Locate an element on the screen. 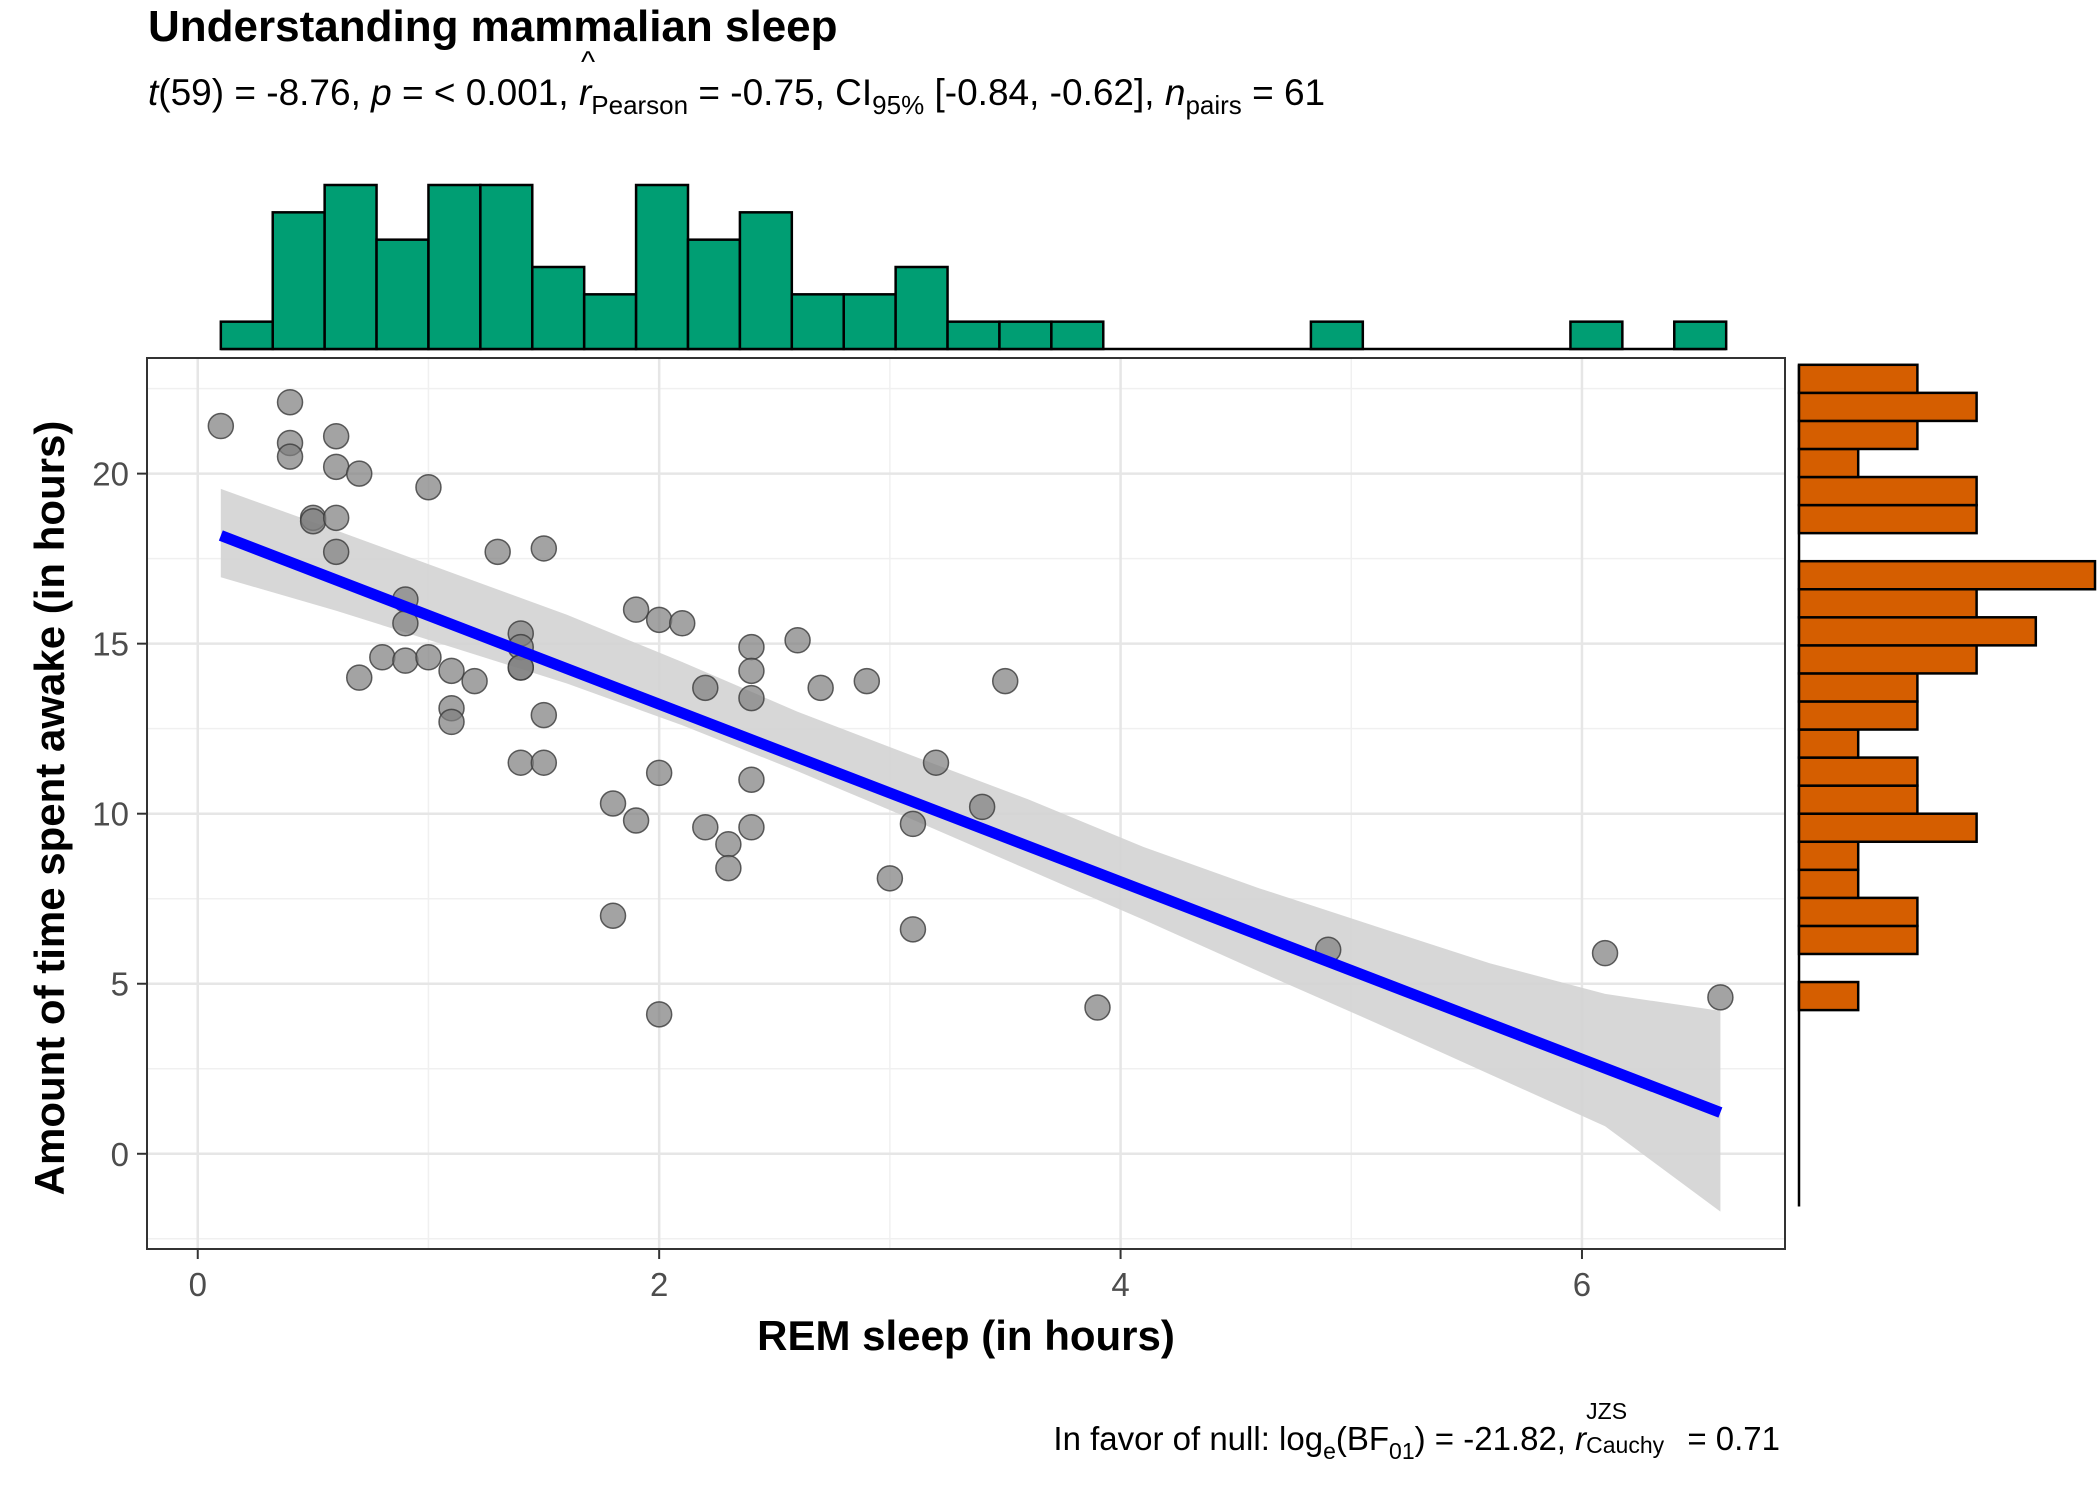 The height and width of the screenshot is (1500, 2100). subtitle-ci-value: [-0.84, -0.62], is located at coordinates (1044, 92).